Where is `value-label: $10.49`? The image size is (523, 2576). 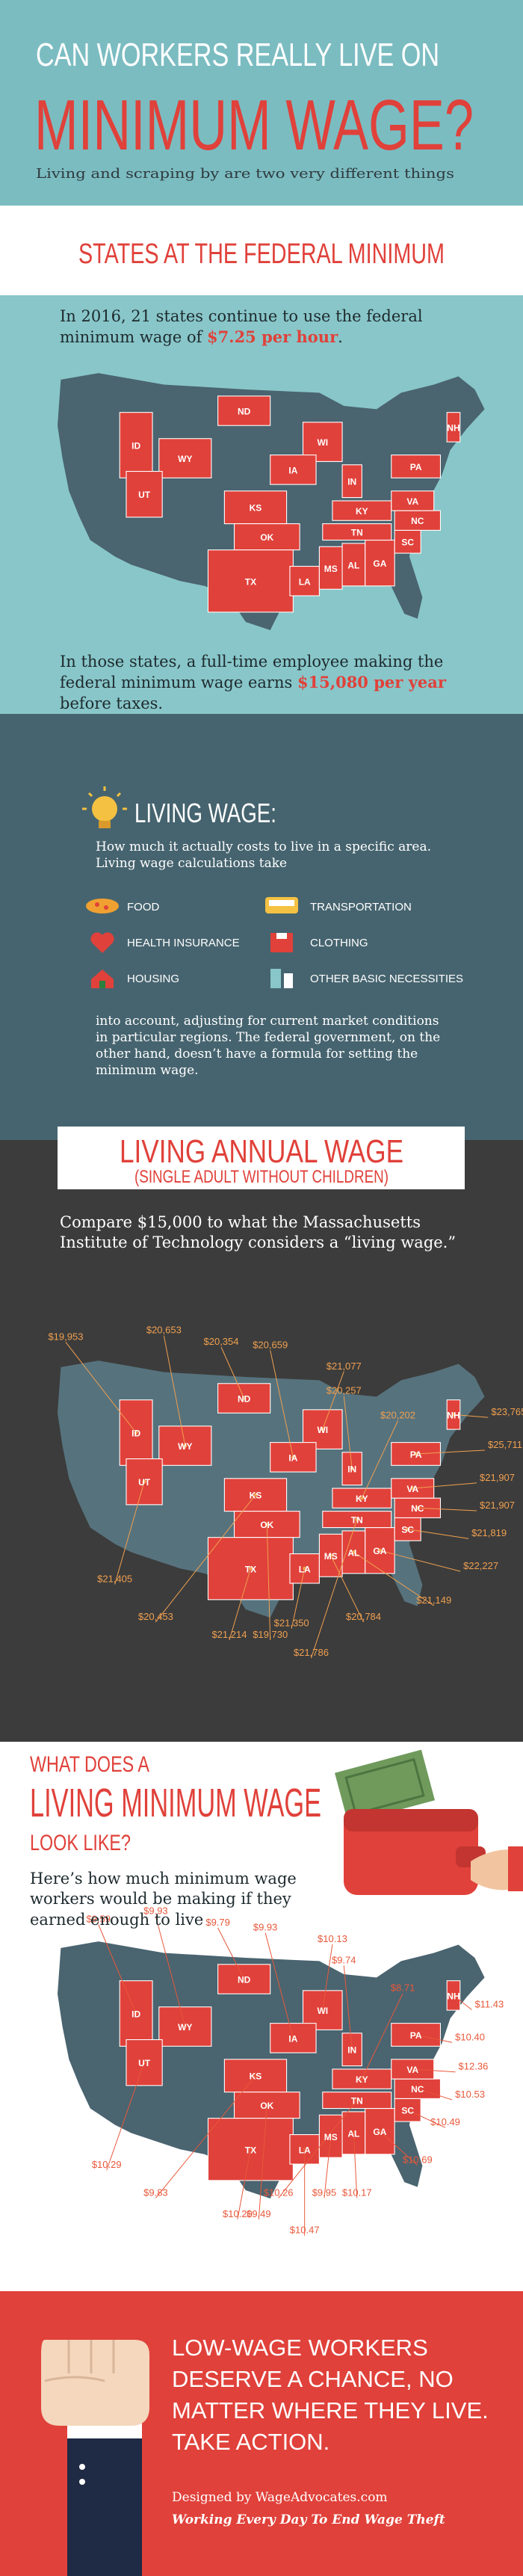
value-label: $10.49 is located at coordinates (445, 2121).